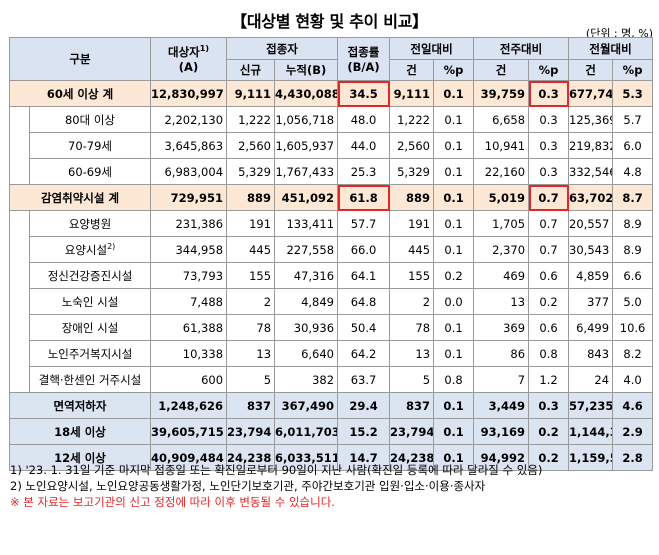 The height and width of the screenshot is (555, 659). What do you see at coordinates (251, 249) in the screenshot?
I see `new-cell: 445` at bounding box center [251, 249].